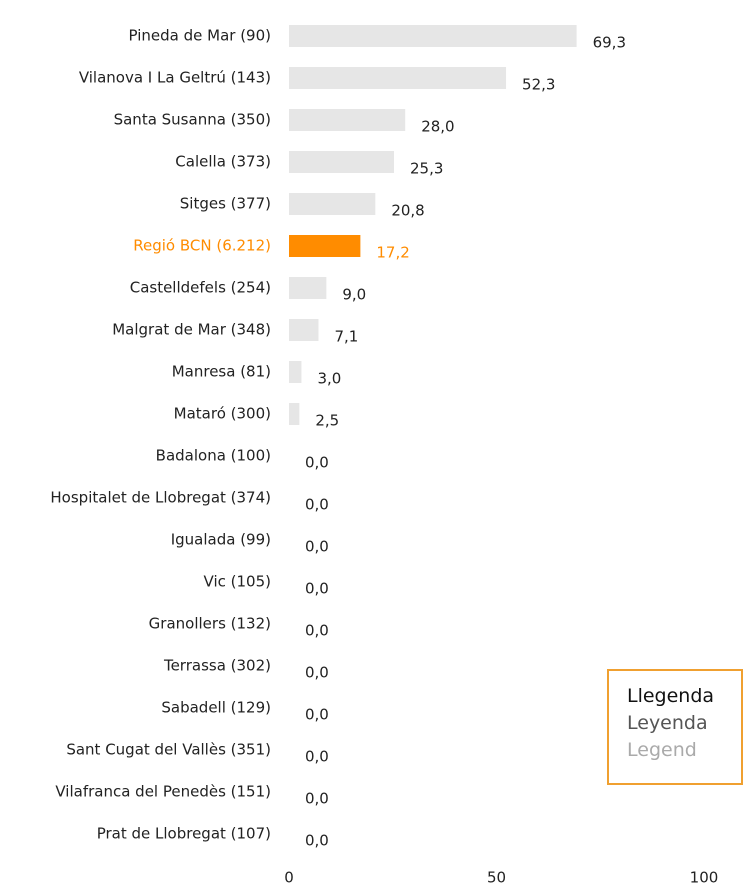 This screenshot has width=753, height=892. Describe the element at coordinates (671, 696) in the screenshot. I see `legend-text: Llegenda` at that location.